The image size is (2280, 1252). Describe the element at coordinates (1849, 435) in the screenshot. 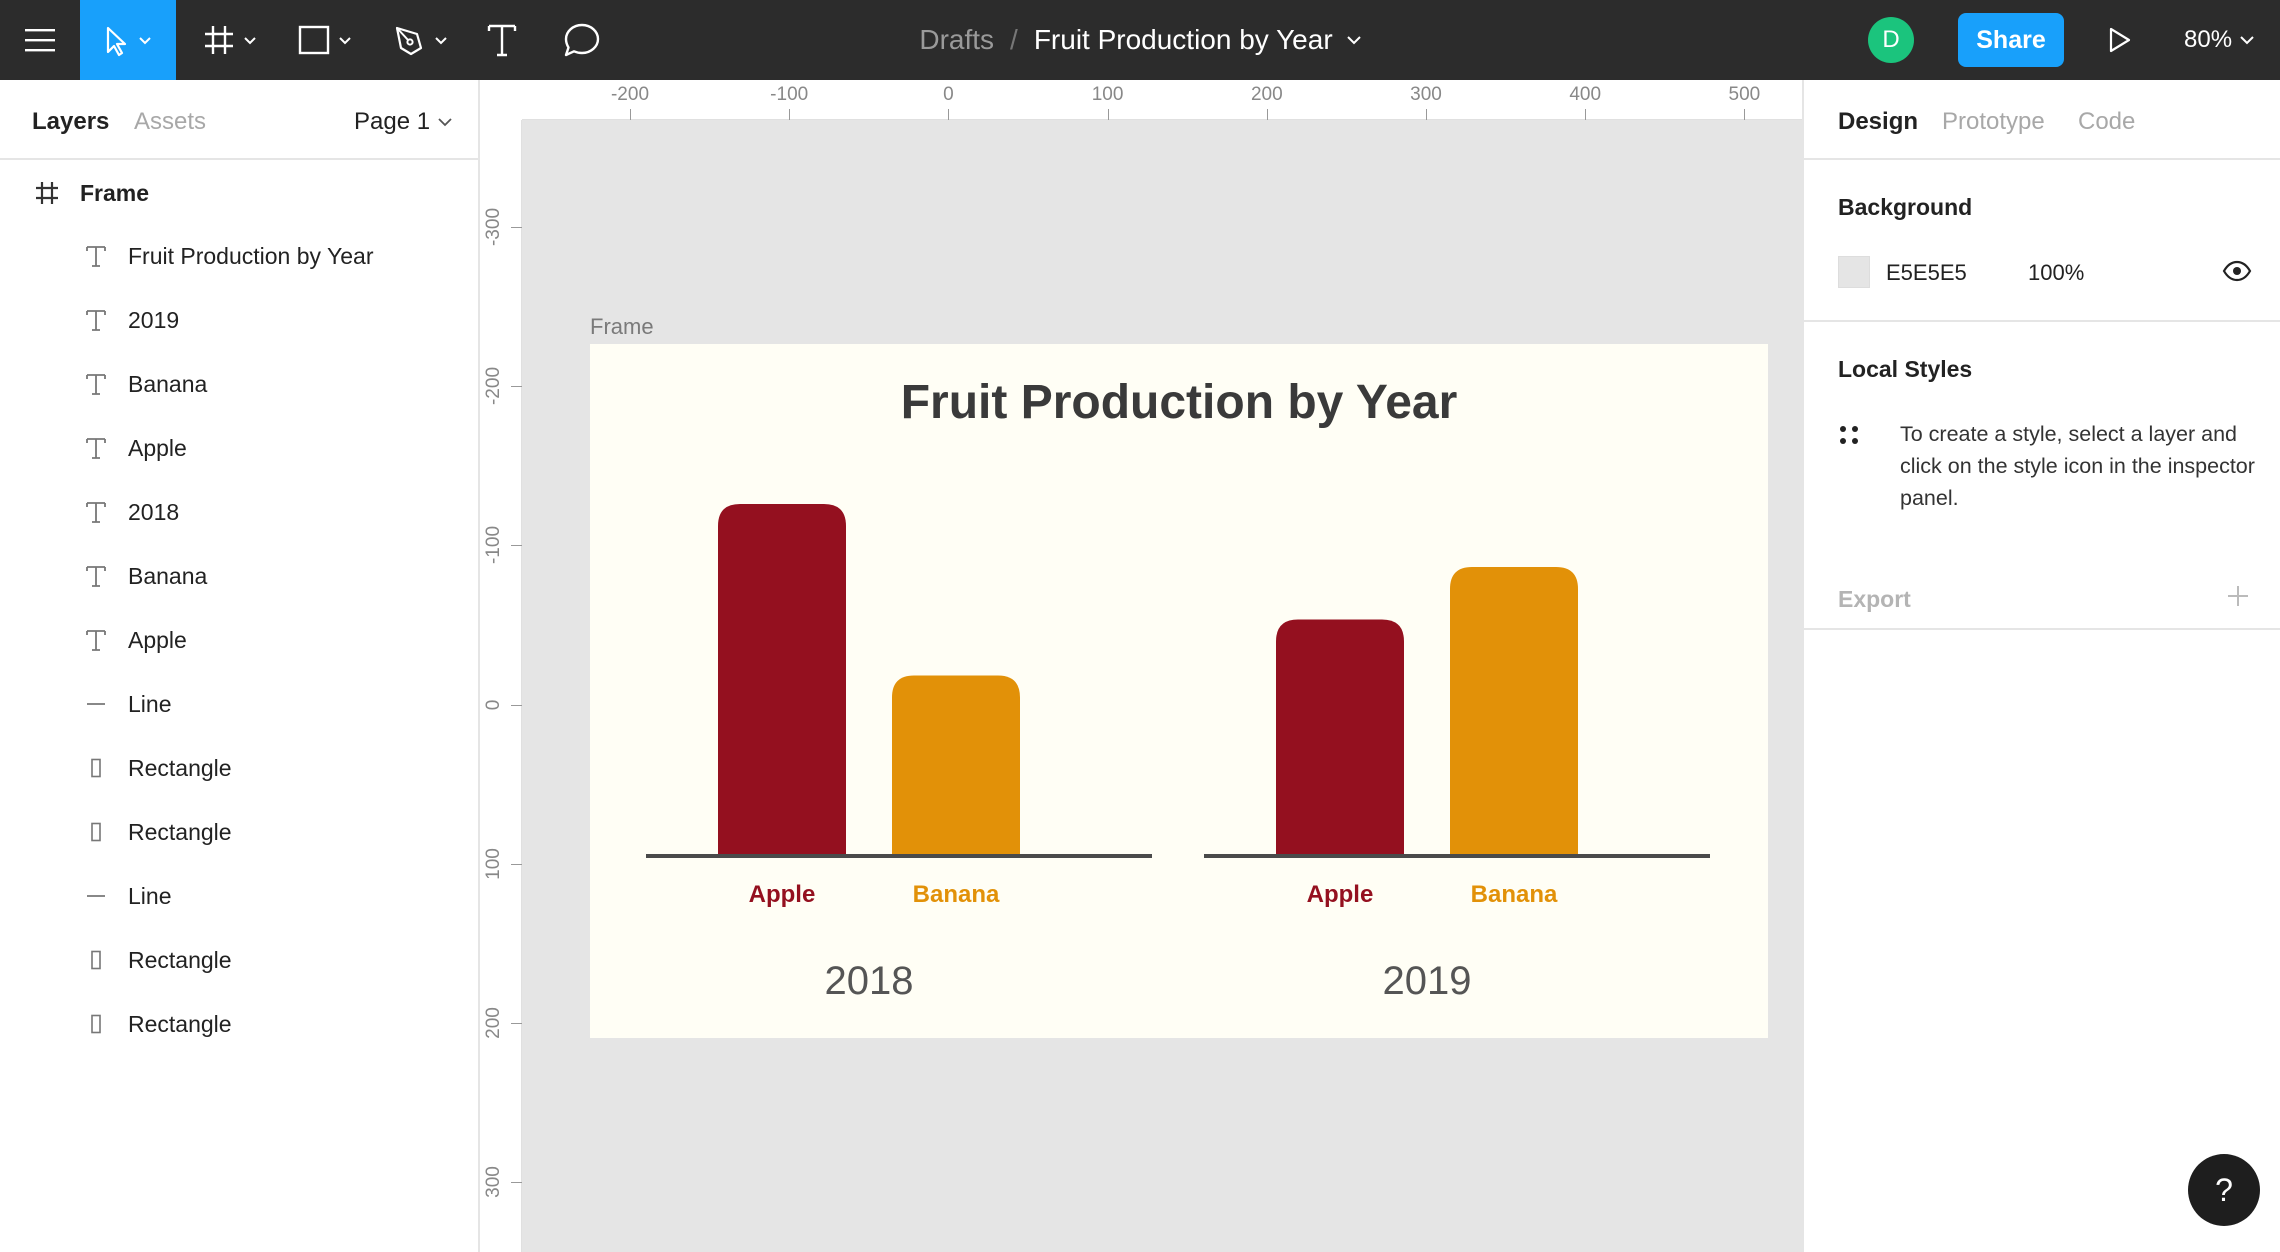

I see `styles-icon` at that location.